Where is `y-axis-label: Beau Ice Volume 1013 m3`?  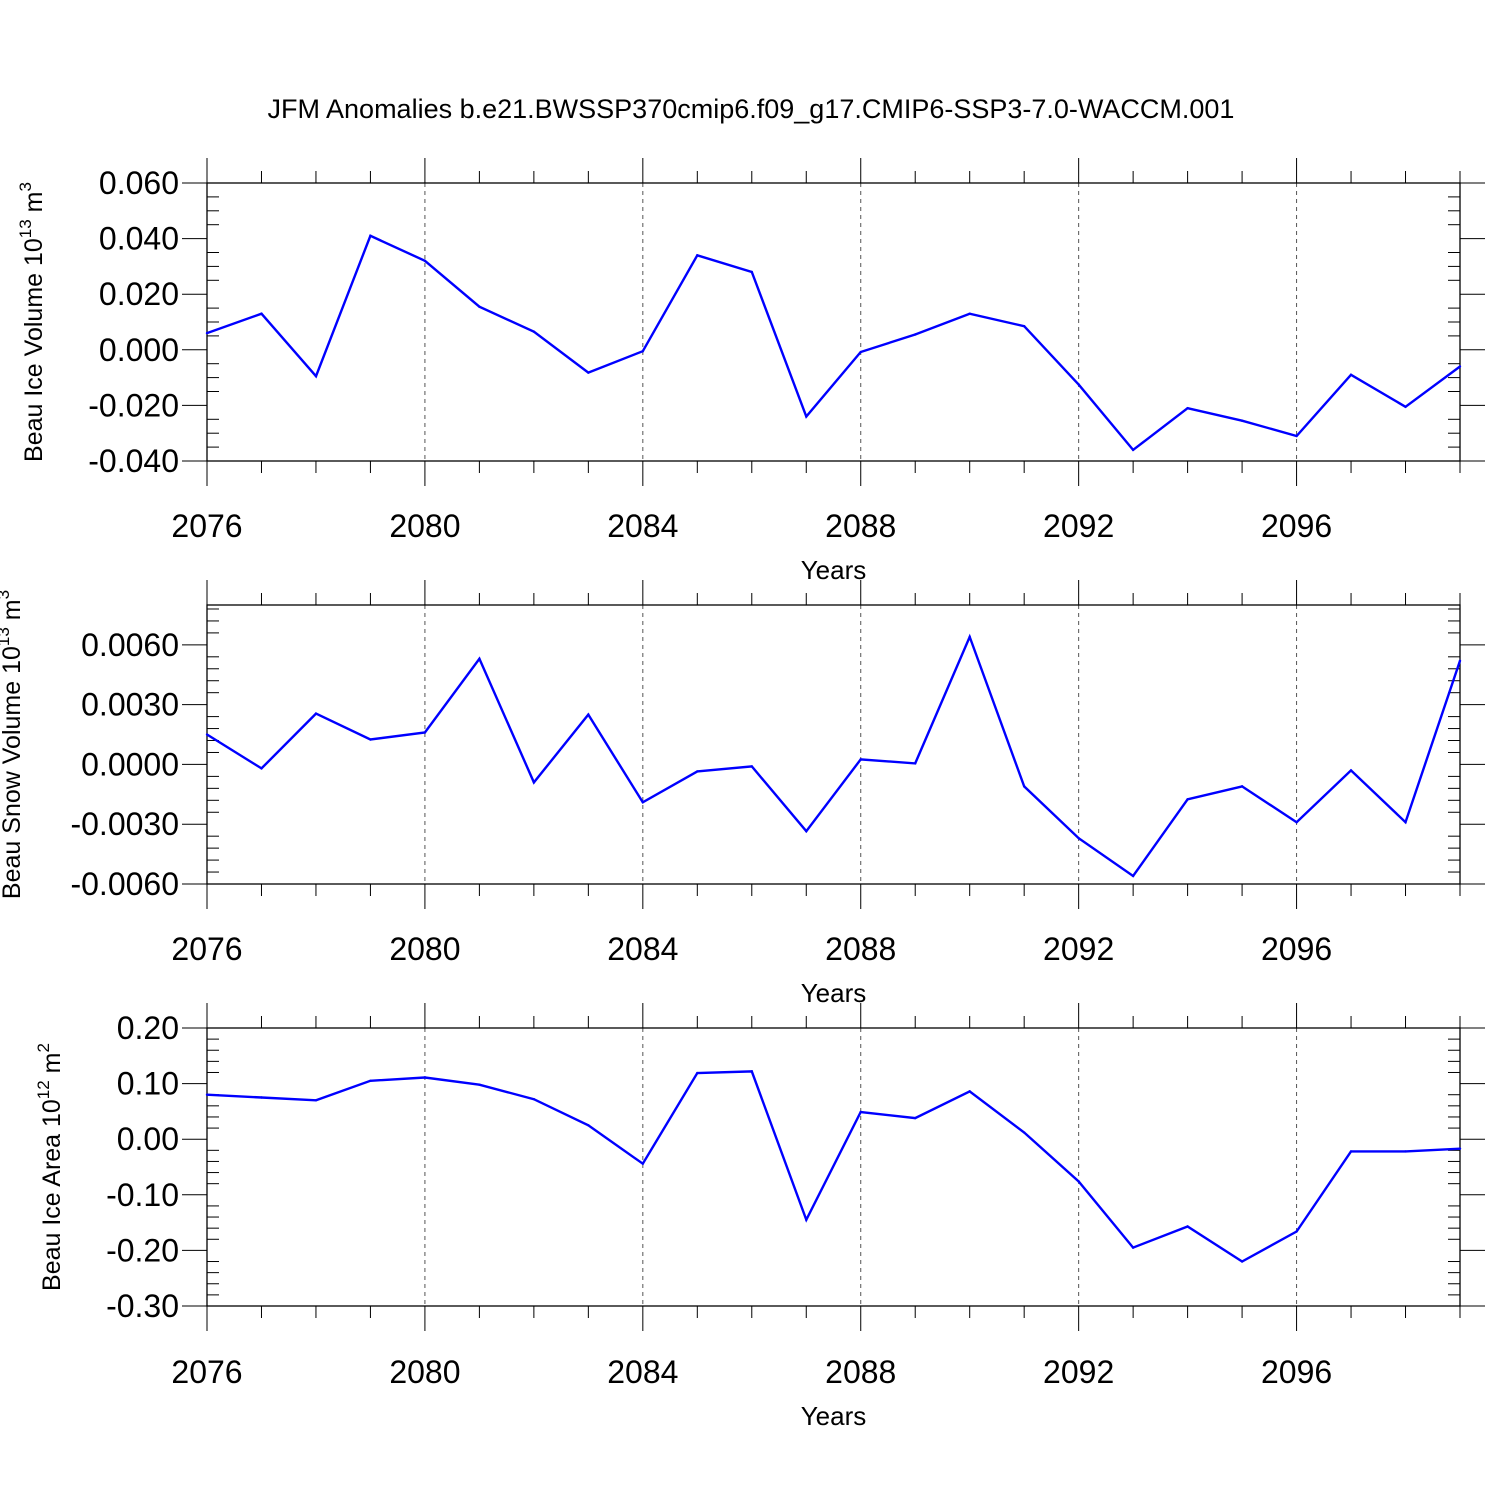 y-axis-label: Beau Ice Volume 1013 m3 is located at coordinates (32, 322).